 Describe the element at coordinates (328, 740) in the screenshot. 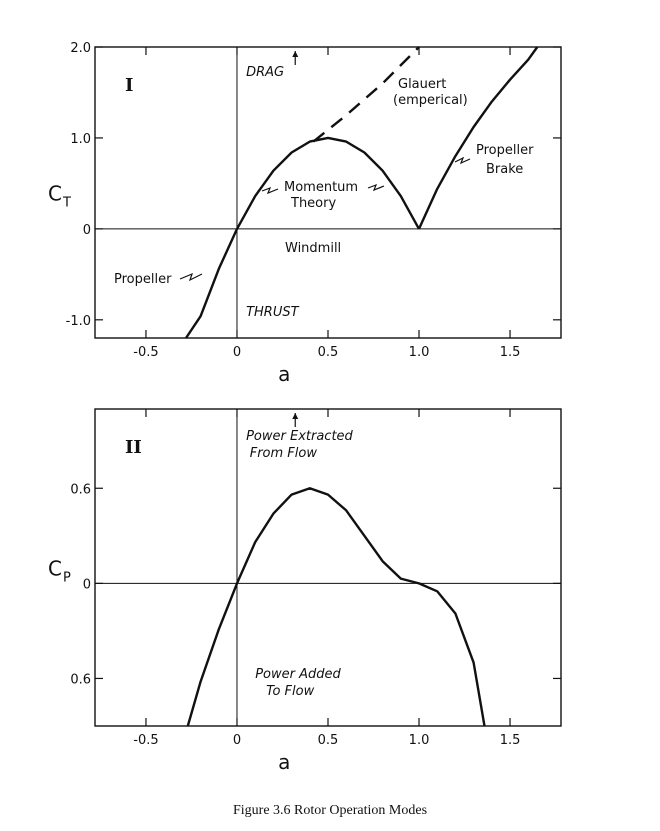

I see `panel-ii-x-tick-label: 0.5` at that location.